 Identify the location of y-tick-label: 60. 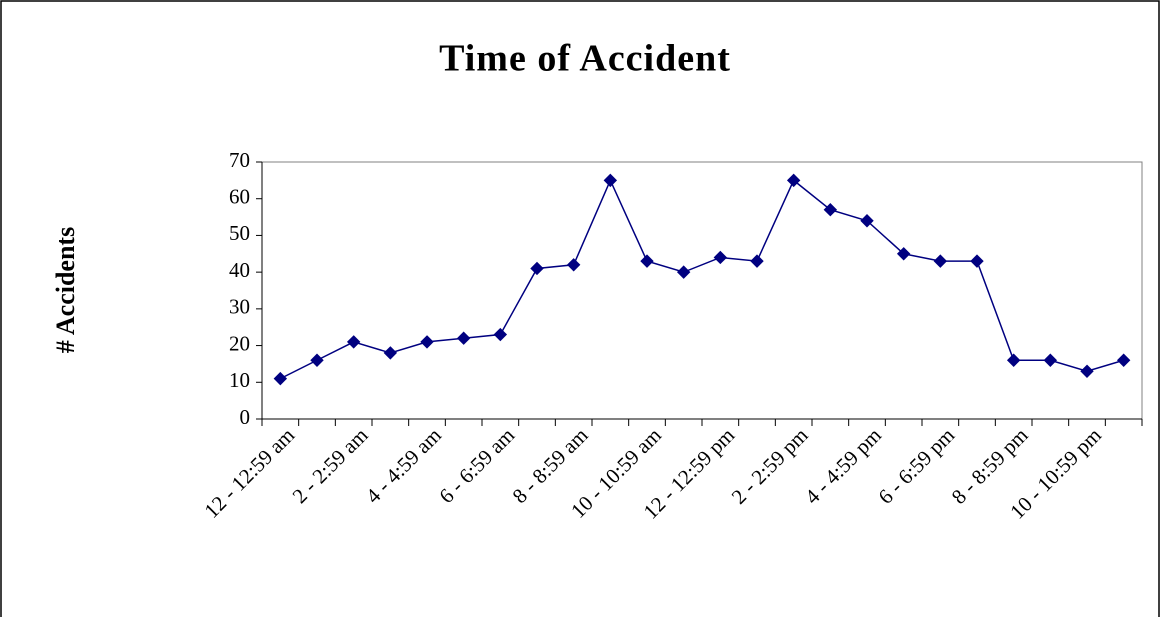
(239, 197).